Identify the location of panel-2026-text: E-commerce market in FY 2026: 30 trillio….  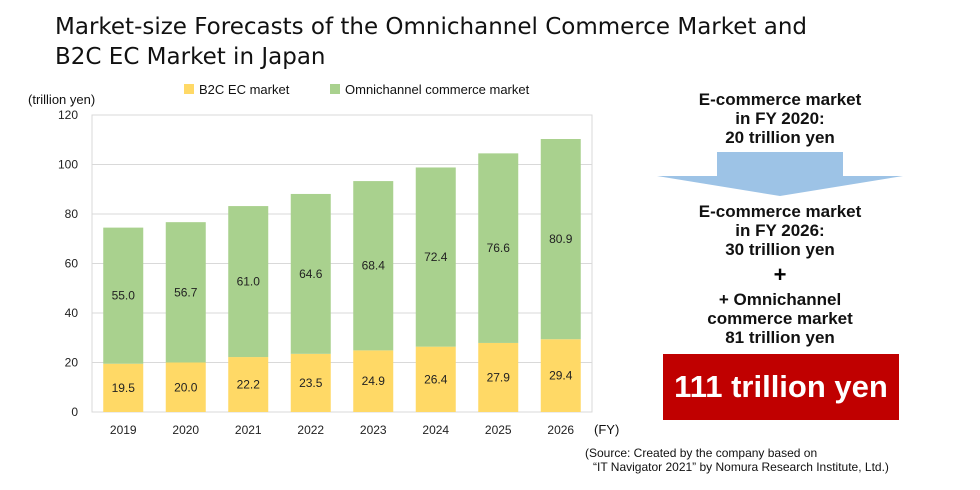
(780, 230).